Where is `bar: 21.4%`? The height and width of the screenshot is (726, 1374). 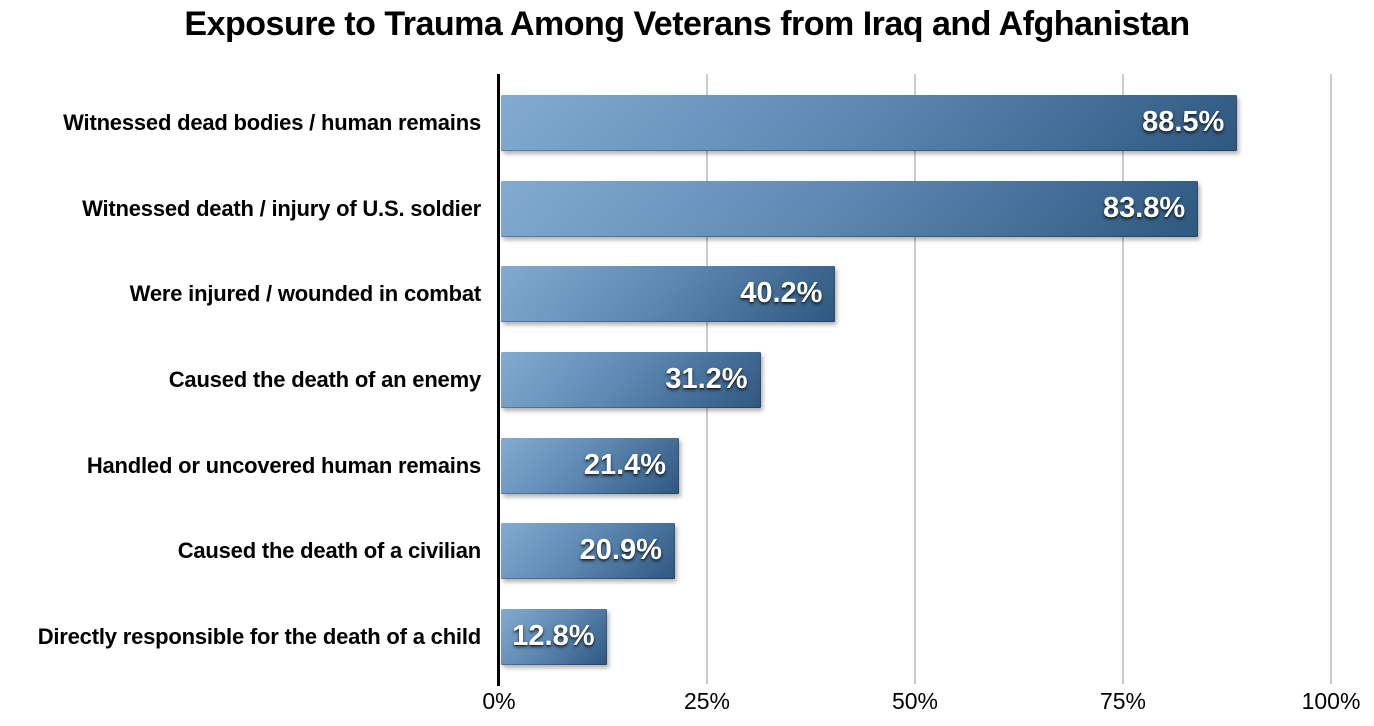 bar: 21.4% is located at coordinates (590, 465).